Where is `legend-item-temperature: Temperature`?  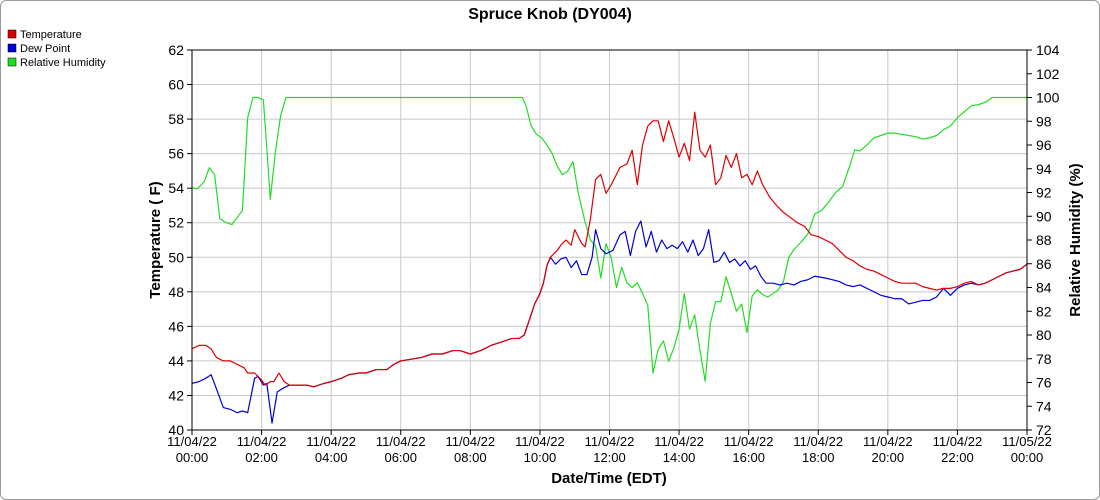 legend-item-temperature: Temperature is located at coordinates (44, 35).